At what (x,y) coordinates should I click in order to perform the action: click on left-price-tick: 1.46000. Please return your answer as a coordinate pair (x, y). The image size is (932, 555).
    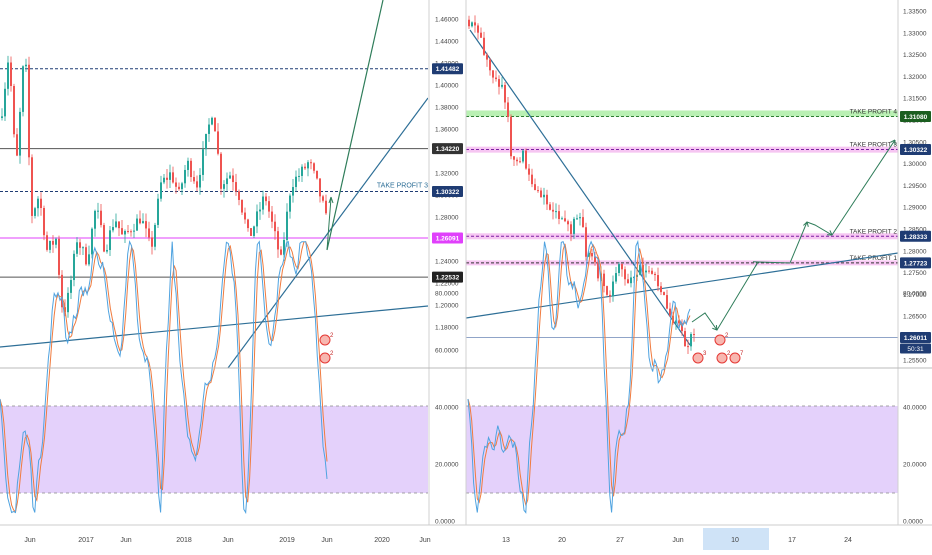
    Looking at the image, I should click on (447, 20).